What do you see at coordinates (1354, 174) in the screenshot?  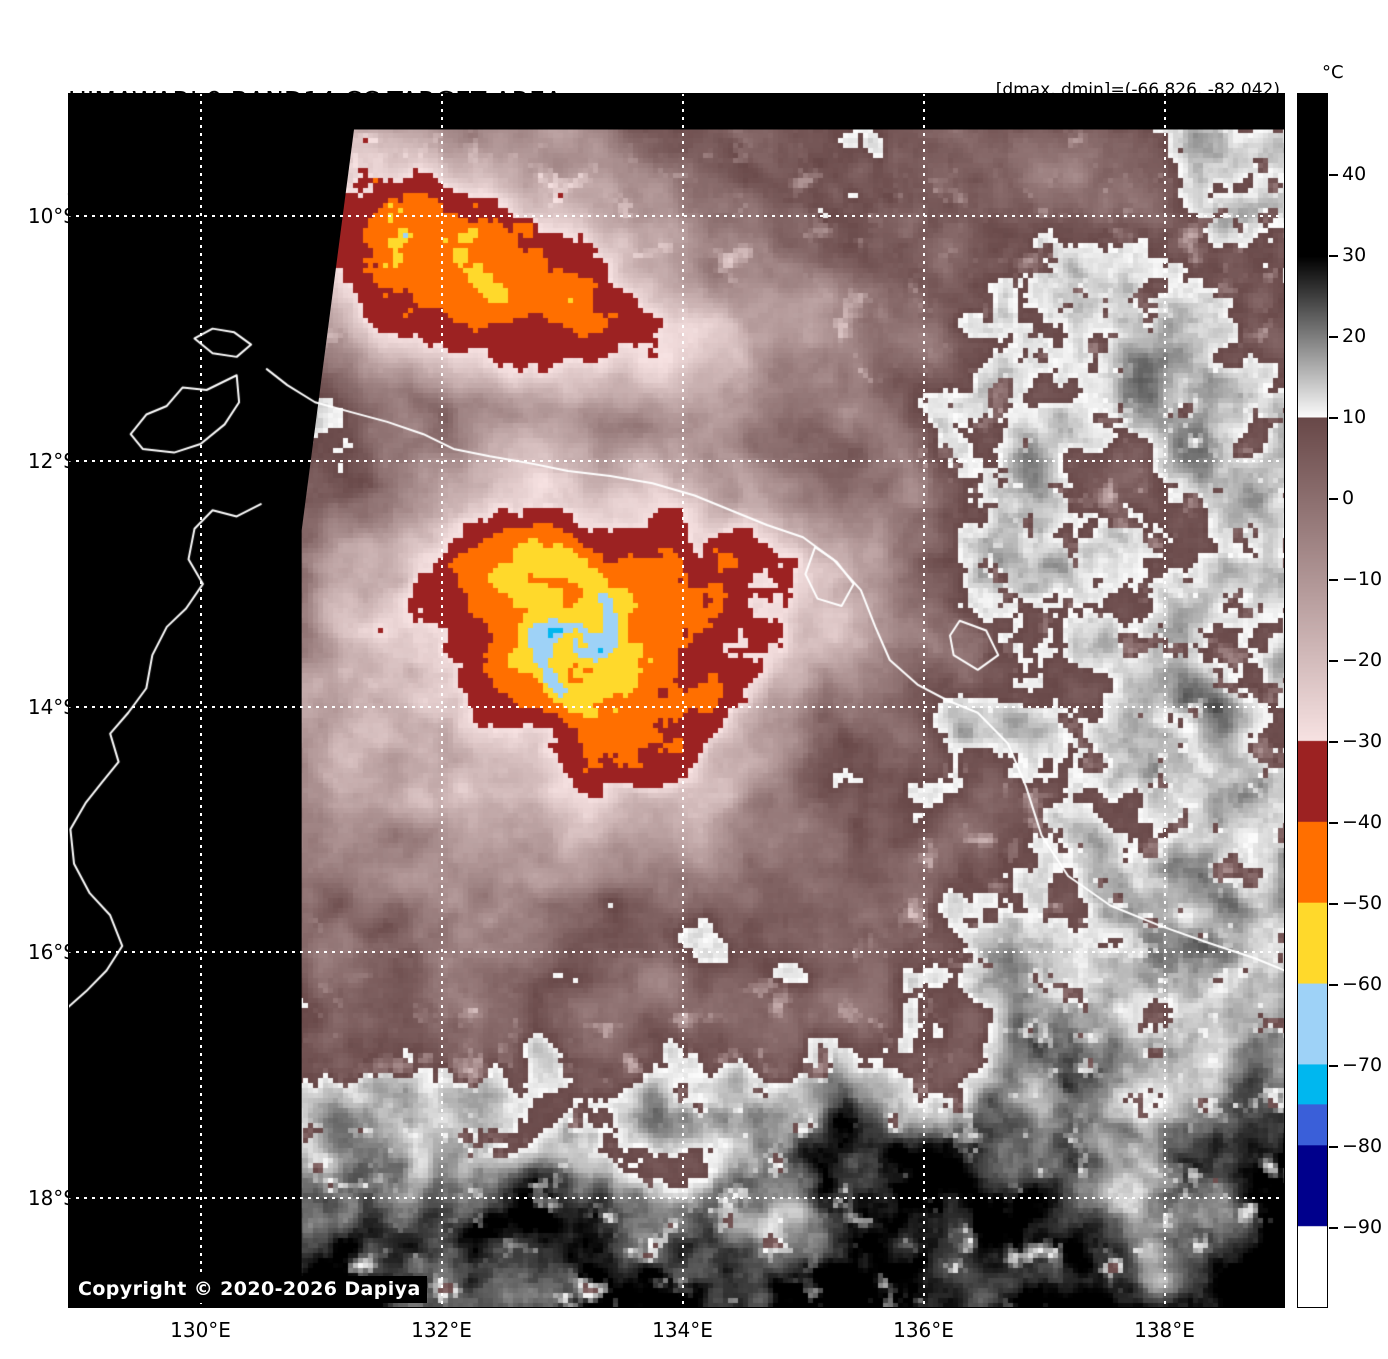 I see `colorbar-tick-40: 40` at bounding box center [1354, 174].